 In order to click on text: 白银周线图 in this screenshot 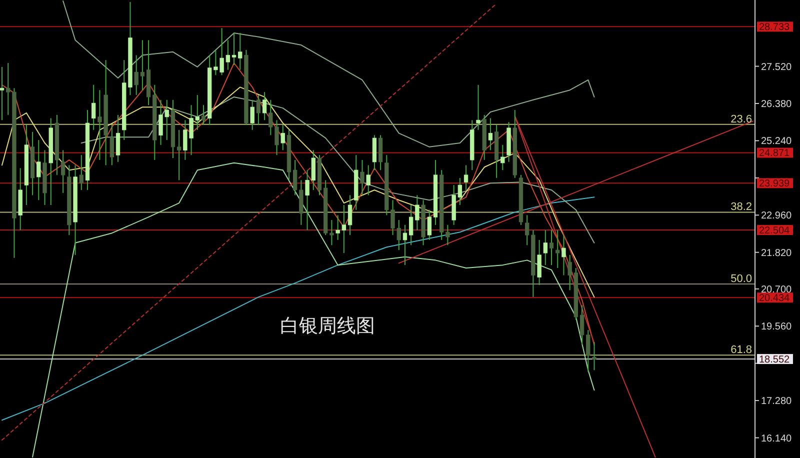, I will do `click(327, 326)`.